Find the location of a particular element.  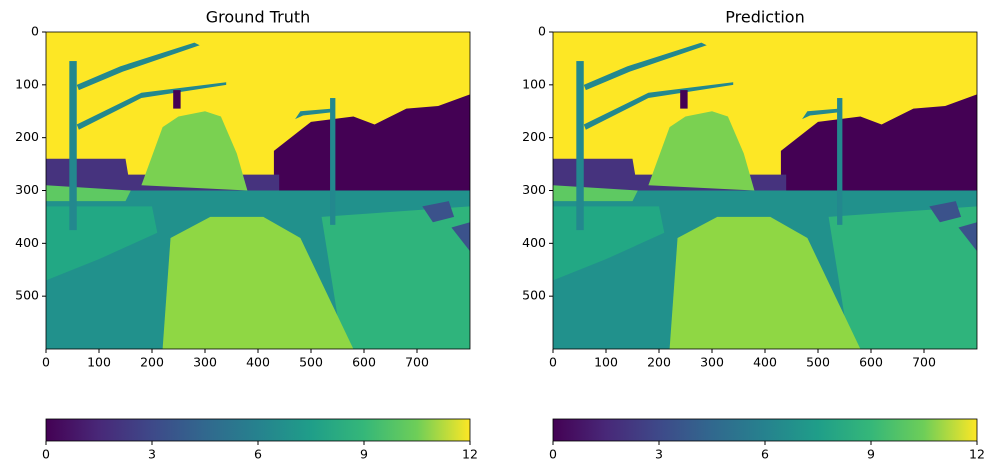

chart-title: Prediction is located at coordinates (764, 17).